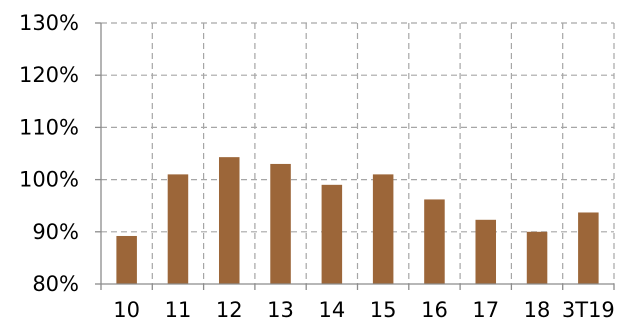  Describe the element at coordinates (383, 310) in the screenshot. I see `x-tick-label: 15` at that location.